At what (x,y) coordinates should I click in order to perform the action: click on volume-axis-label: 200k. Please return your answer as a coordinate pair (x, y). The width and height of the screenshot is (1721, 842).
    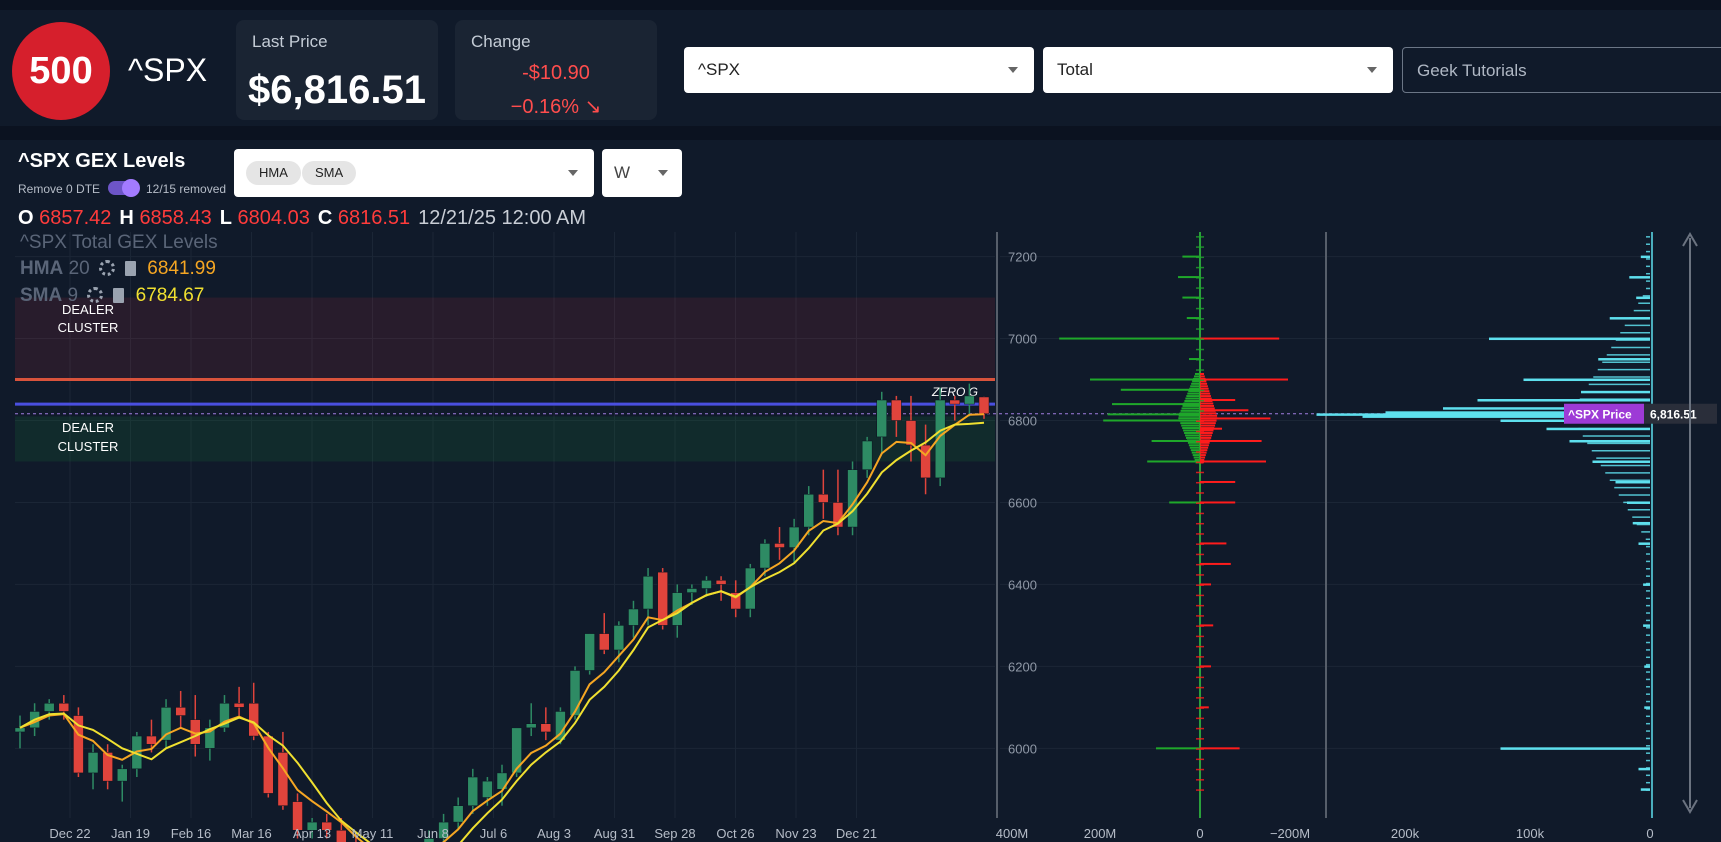
    Looking at the image, I should click on (1405, 833).